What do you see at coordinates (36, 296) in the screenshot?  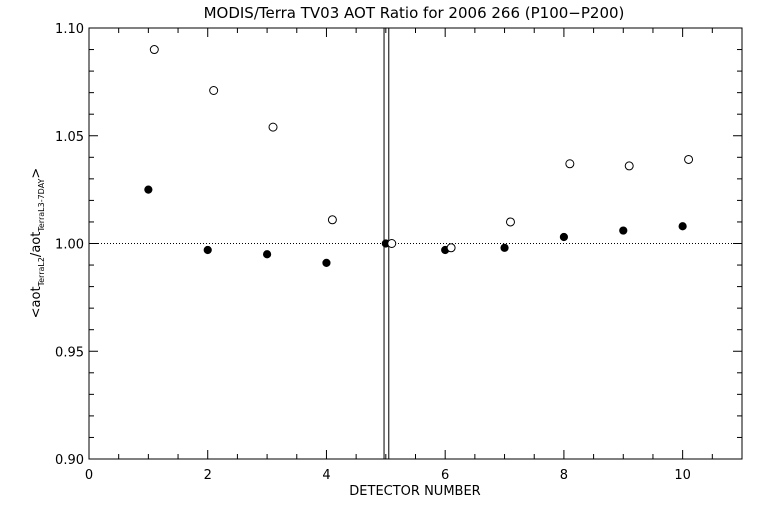 I see `y-label-base-1: aot` at bounding box center [36, 296].